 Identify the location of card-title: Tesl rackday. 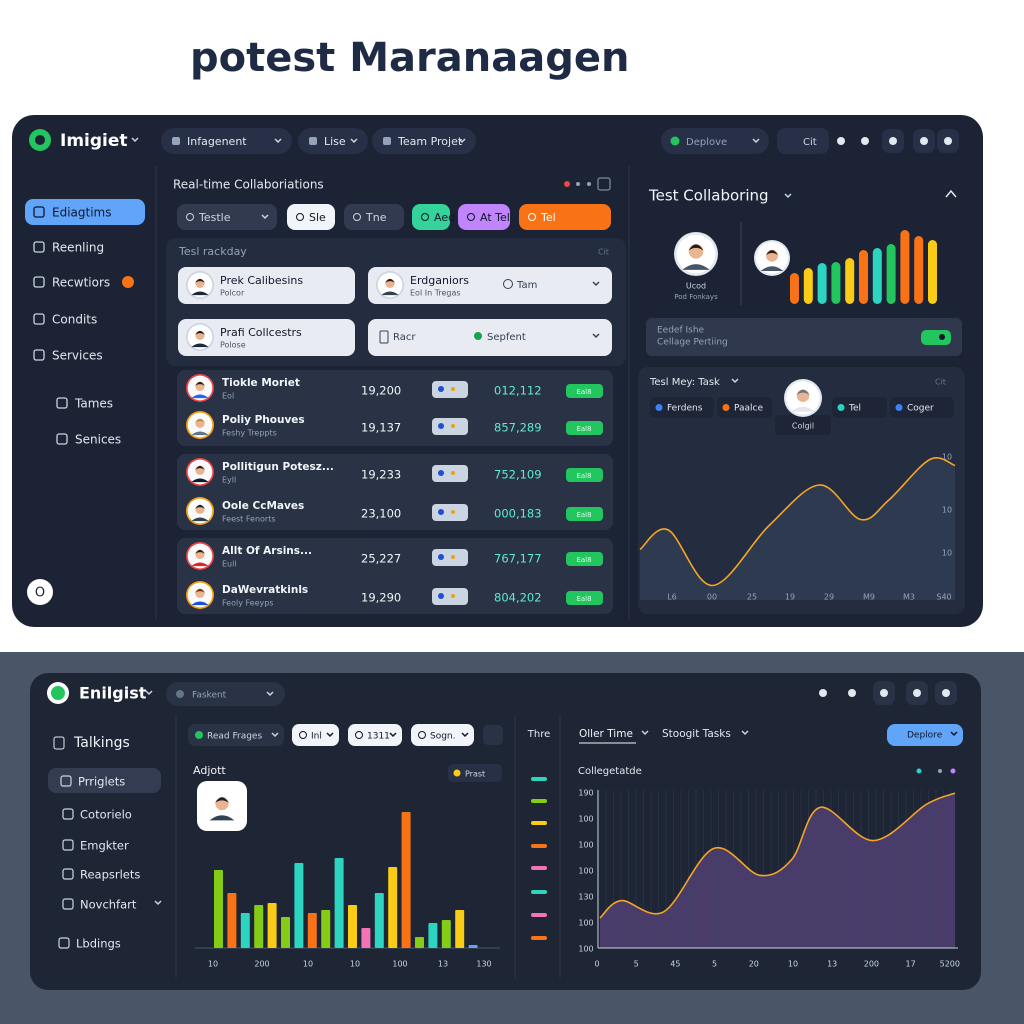
(212, 251).